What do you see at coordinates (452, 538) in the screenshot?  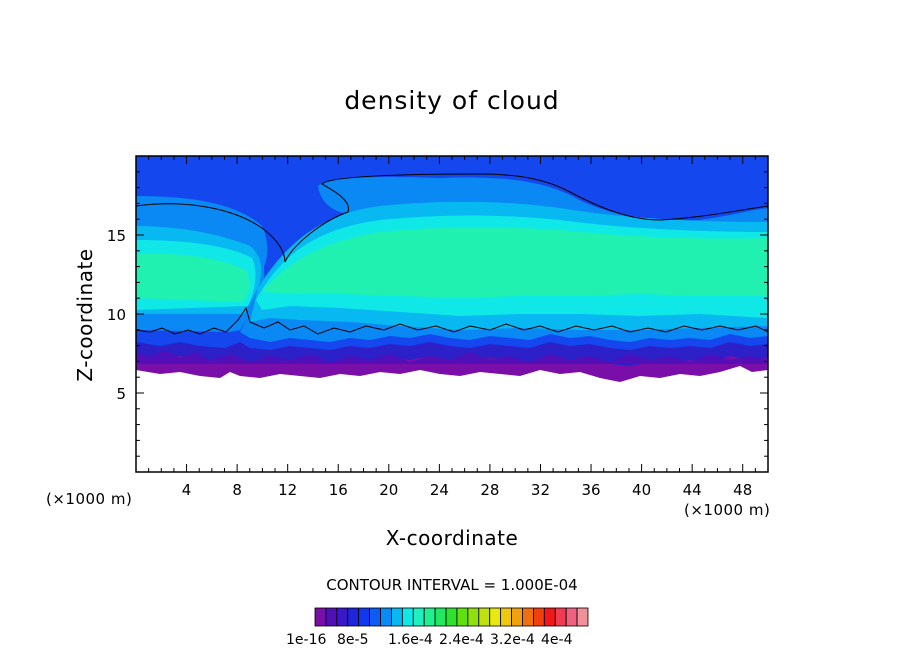 I see `x-axis-label: X-coordinate` at bounding box center [452, 538].